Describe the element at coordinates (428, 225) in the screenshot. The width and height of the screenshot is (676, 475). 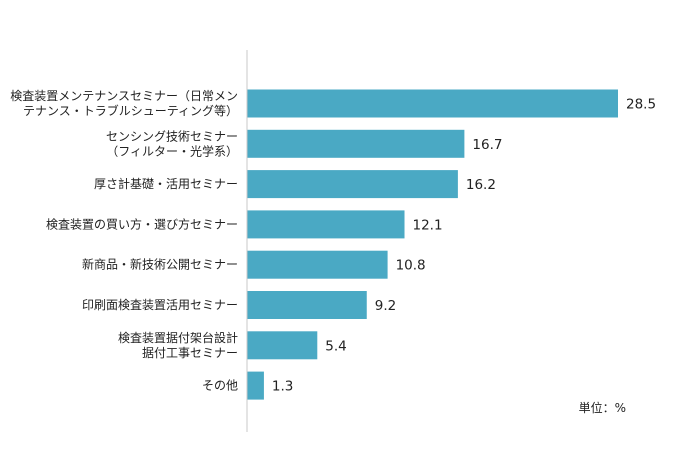
I see `value-label: 12.1` at that location.